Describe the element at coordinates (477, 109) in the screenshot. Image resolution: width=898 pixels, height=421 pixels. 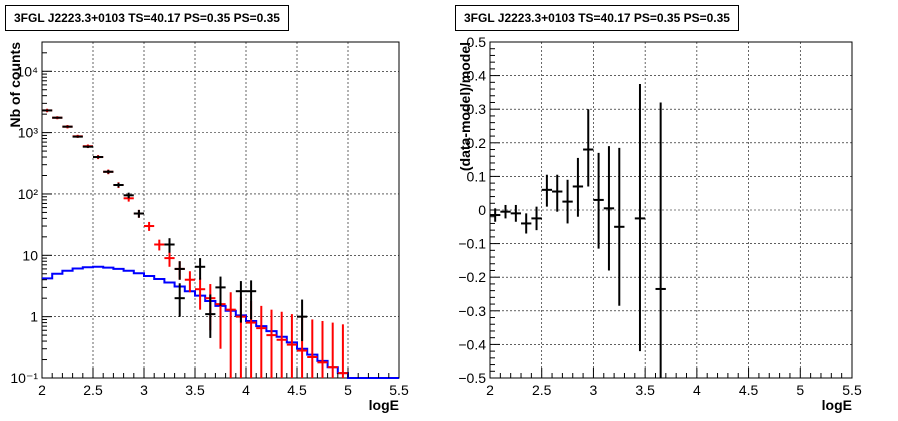
I see `right-ytick-label: 0.3` at that location.